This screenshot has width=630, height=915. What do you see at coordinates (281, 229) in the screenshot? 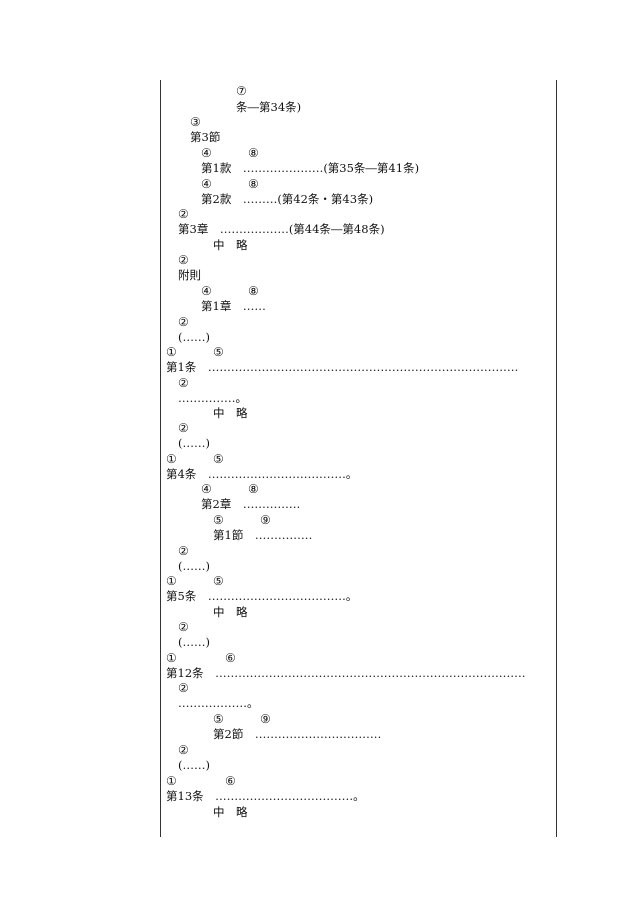
I see `toc-line: 第3章 ………………(第44条―第48条)` at bounding box center [281, 229].